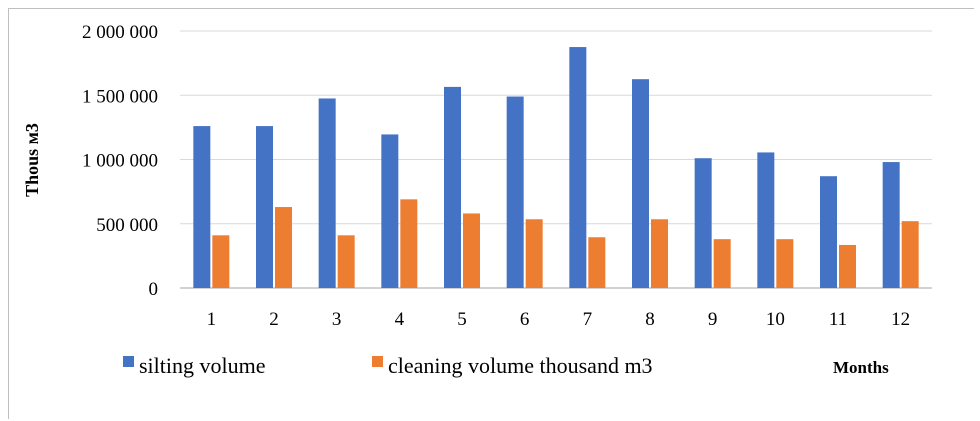 This screenshot has height=421, width=980. I want to click on x-tick-label: 10, so click(775, 319).